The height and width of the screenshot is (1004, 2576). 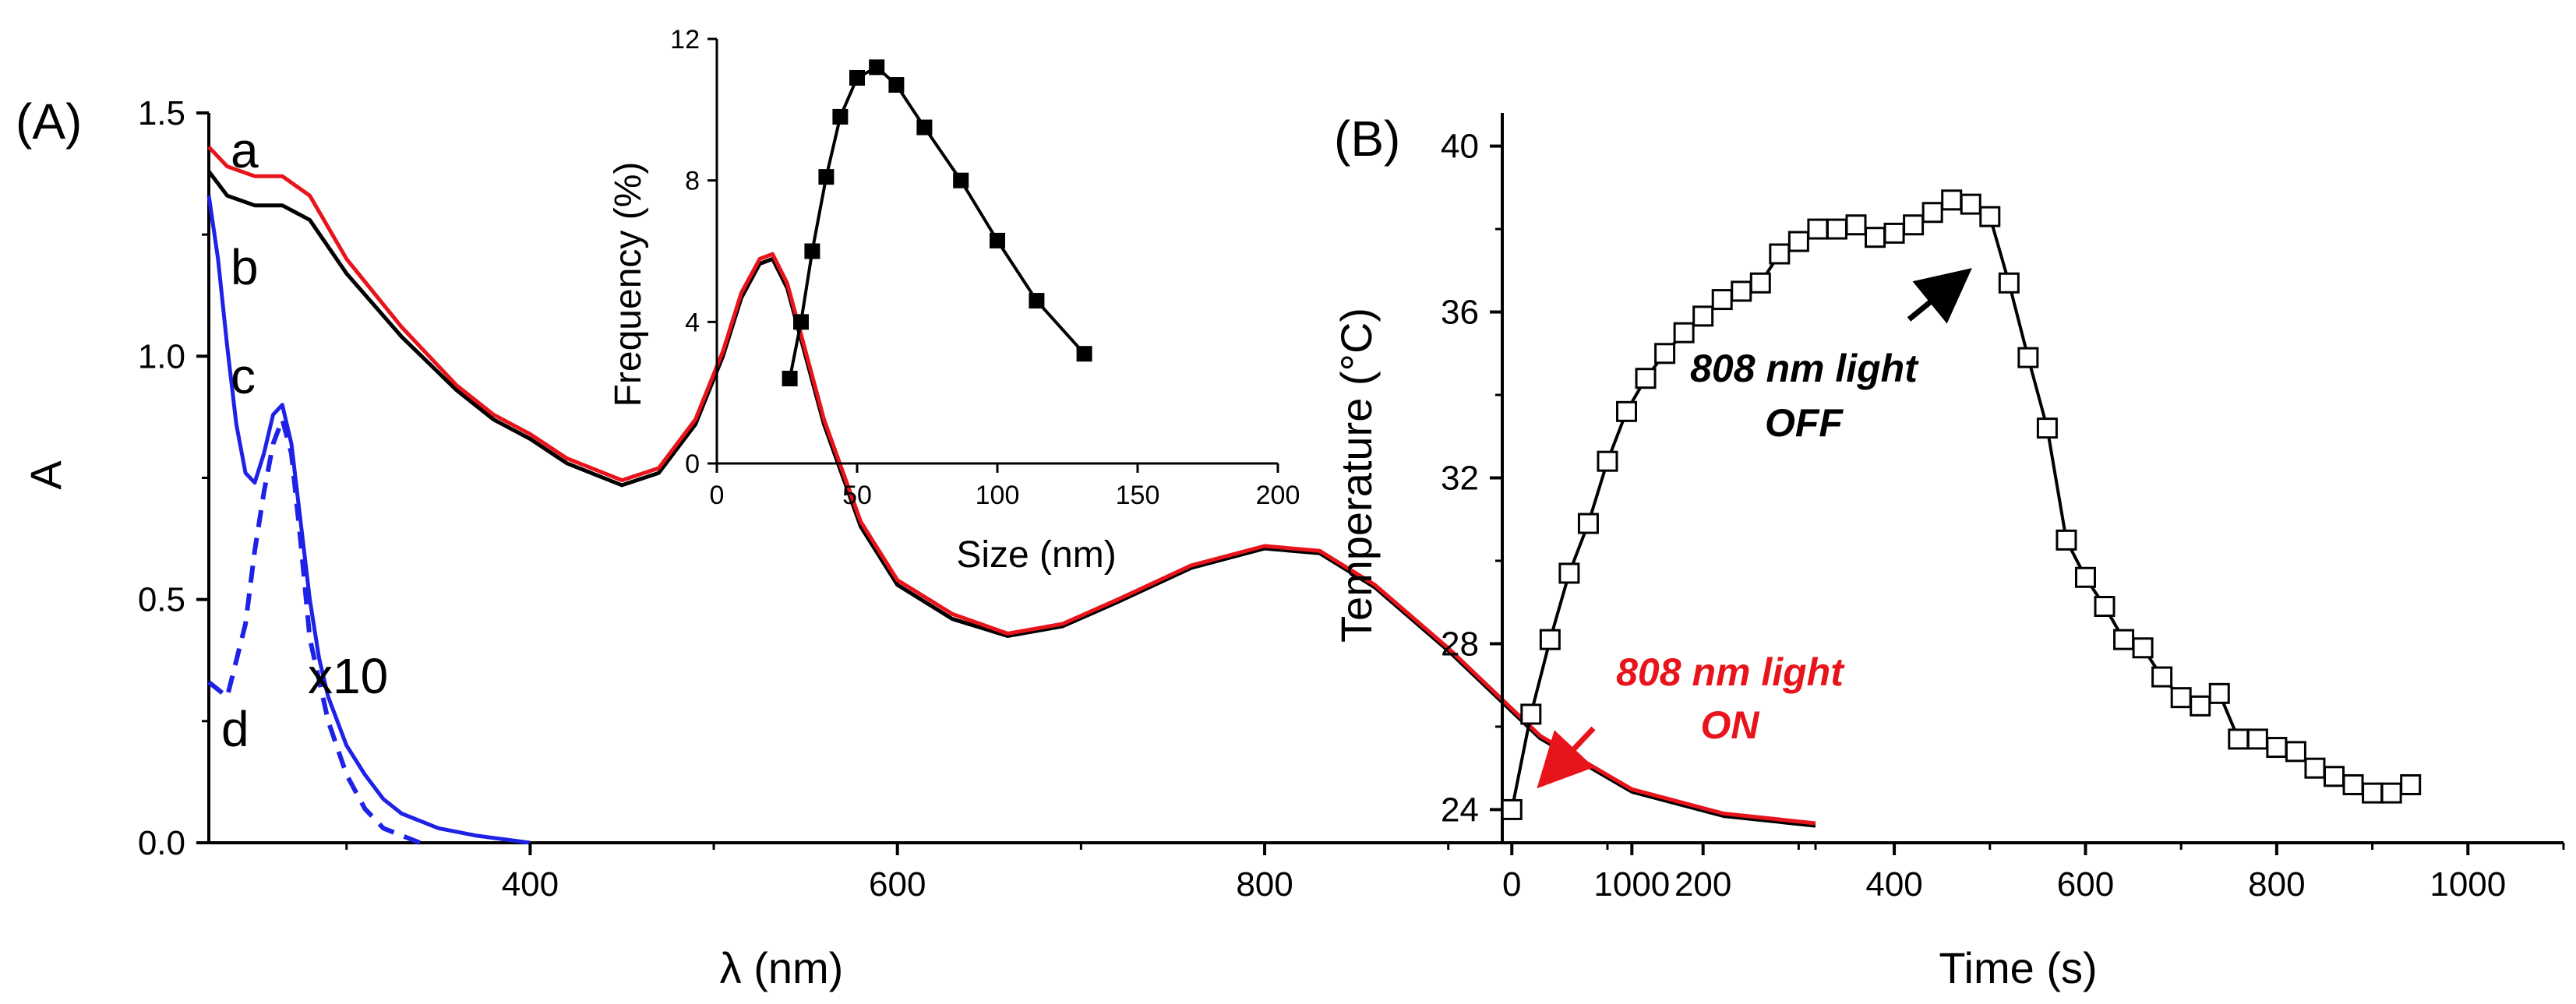 What do you see at coordinates (998, 495) in the screenshot?
I see `inset-x-tick-label: 100` at bounding box center [998, 495].